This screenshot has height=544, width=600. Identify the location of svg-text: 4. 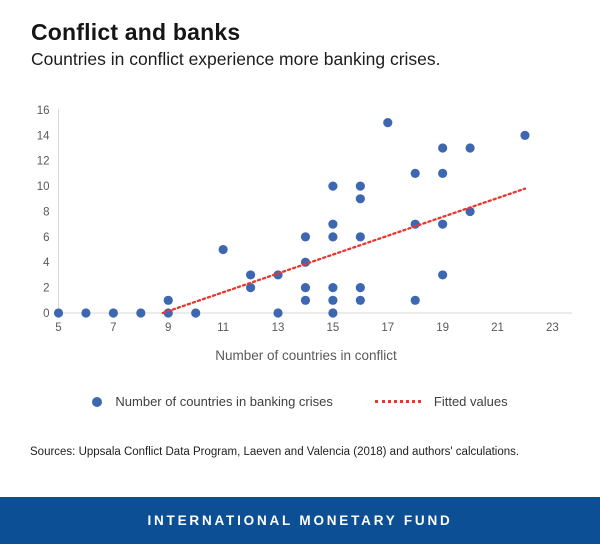
(46, 263).